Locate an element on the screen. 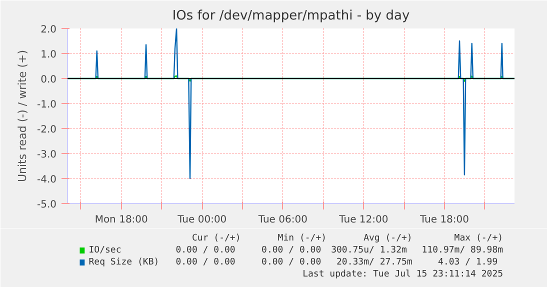 Image resolution: width=547 pixels, height=287 pixels. y-tick-label: -1.0 is located at coordinates (46, 105).